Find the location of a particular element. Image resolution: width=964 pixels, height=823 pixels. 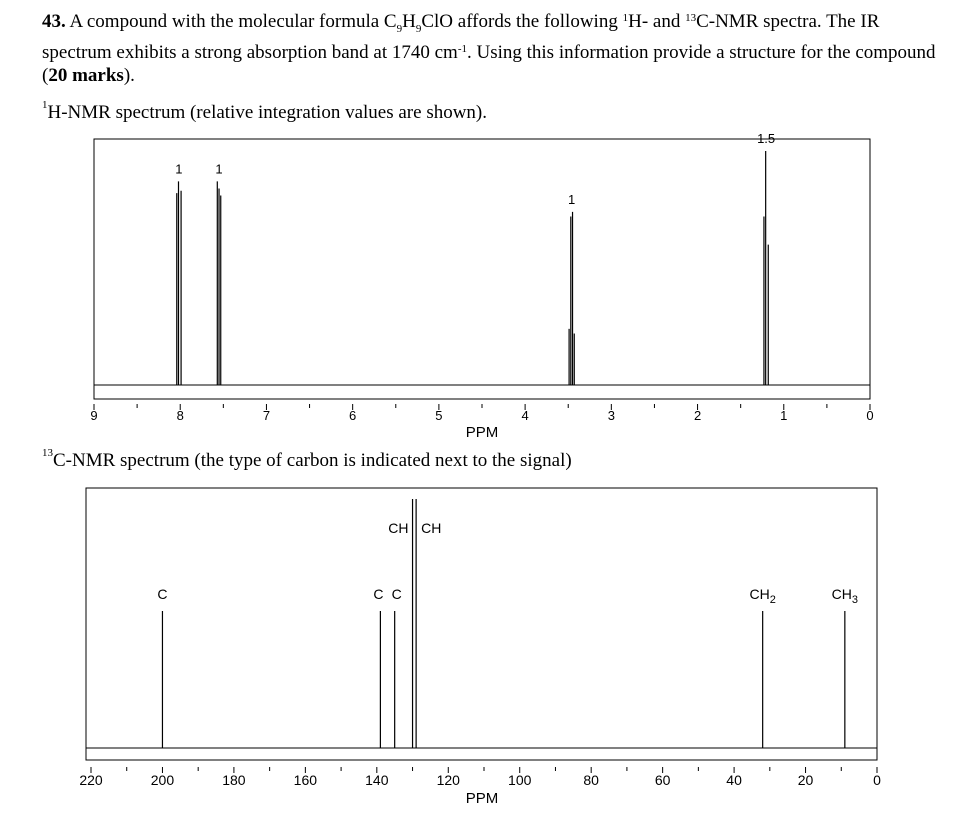

h-nmr-tick-label: 2 is located at coordinates (697, 415).